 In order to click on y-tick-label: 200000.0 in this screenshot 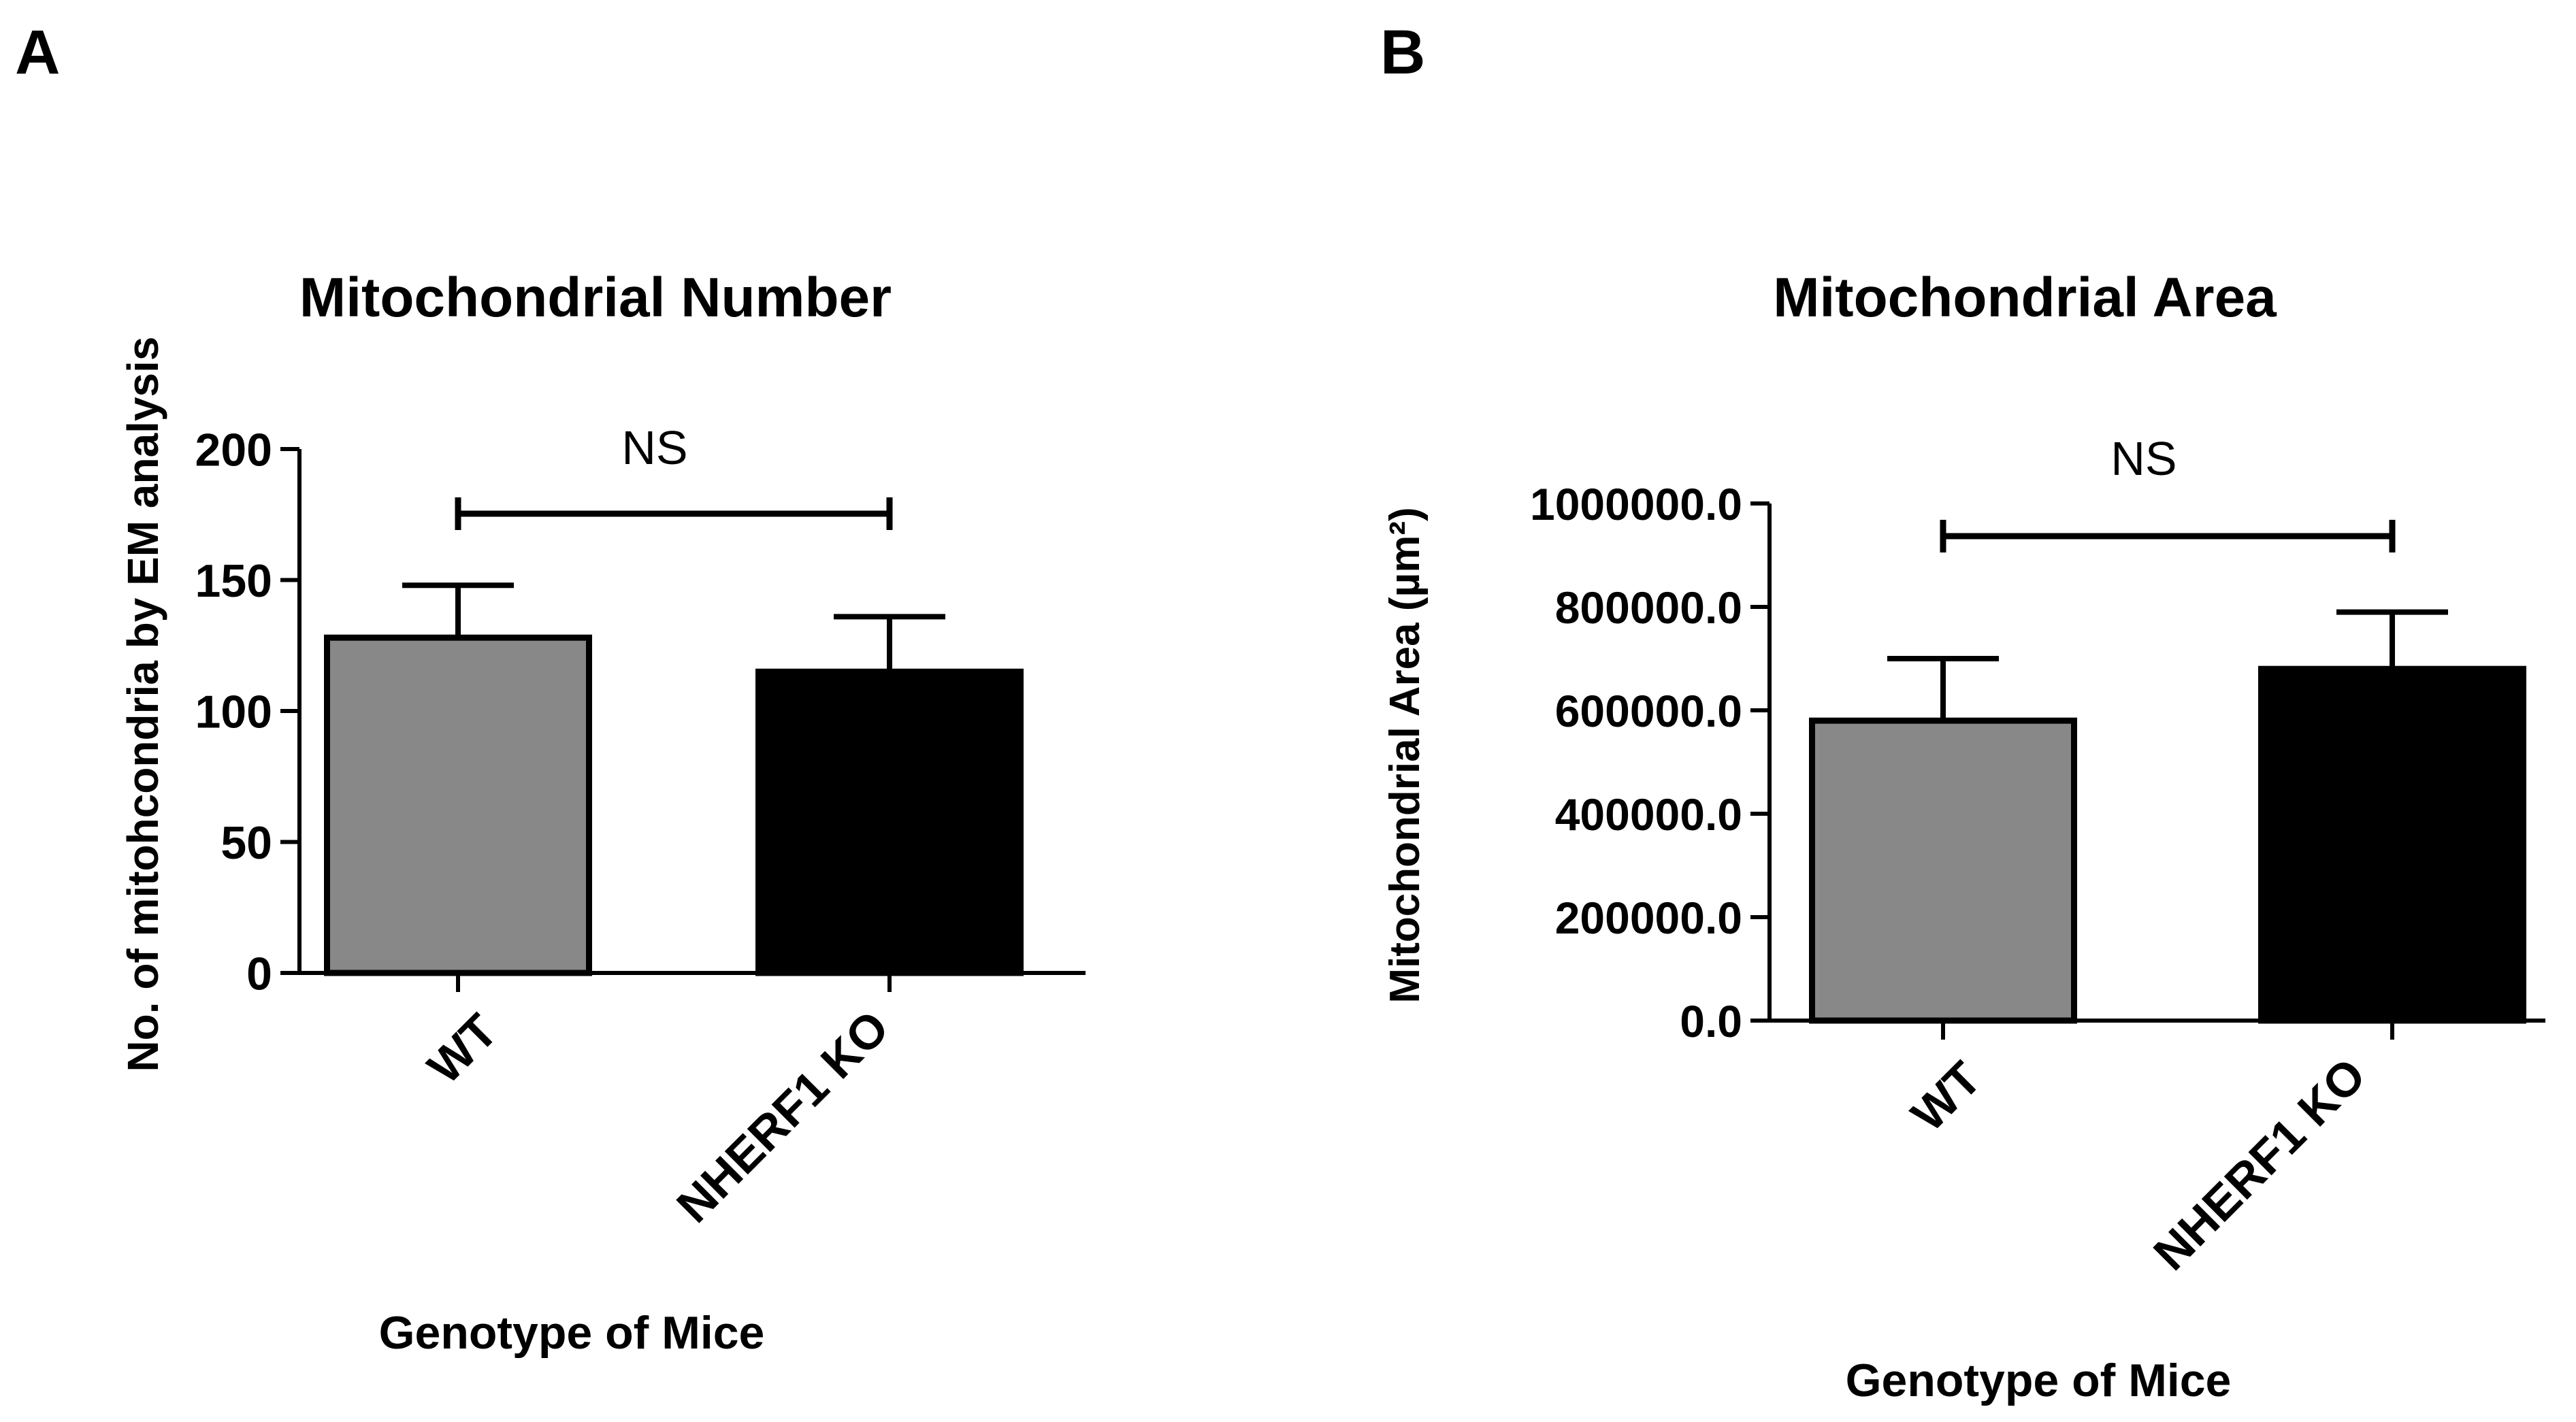, I will do `click(1649, 918)`.